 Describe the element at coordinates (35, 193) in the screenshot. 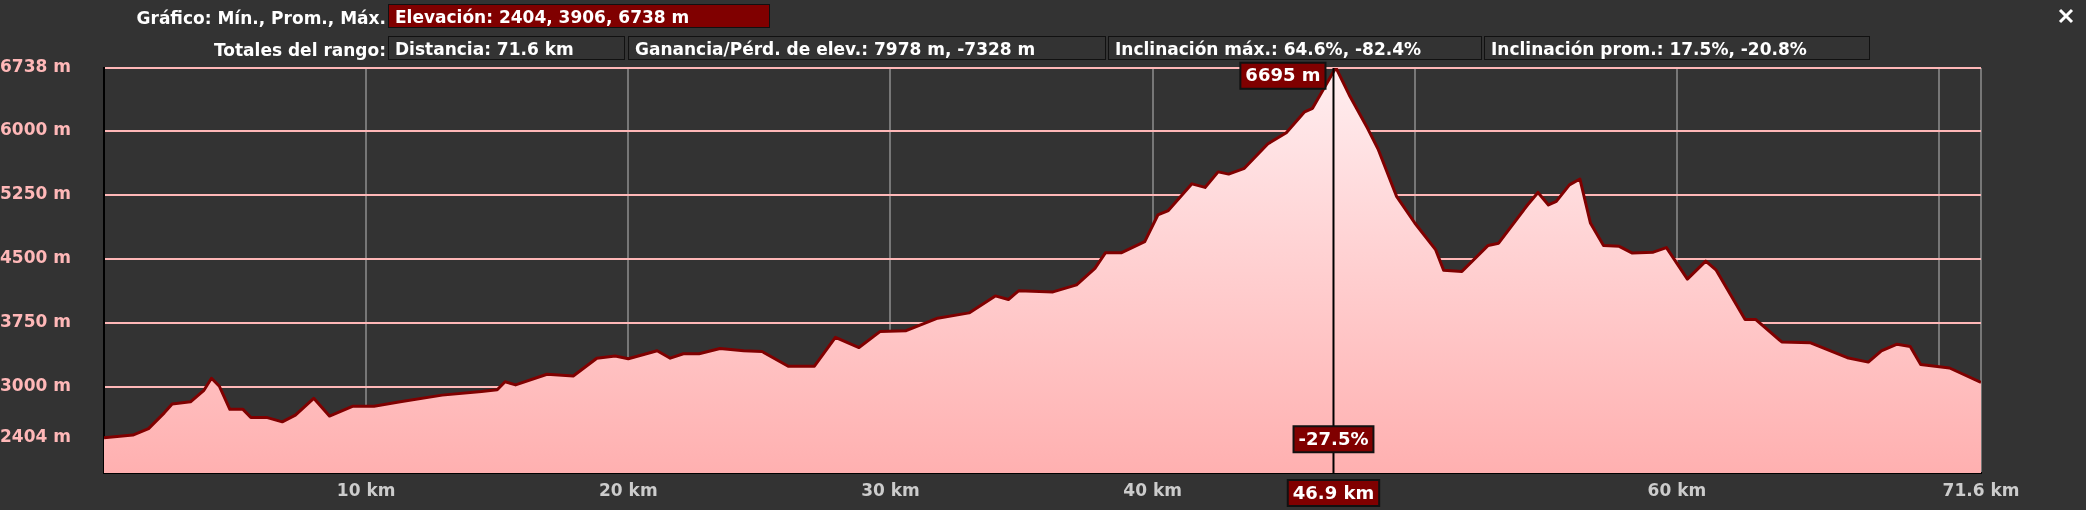

I see `y-tick-label: 5250 m` at that location.